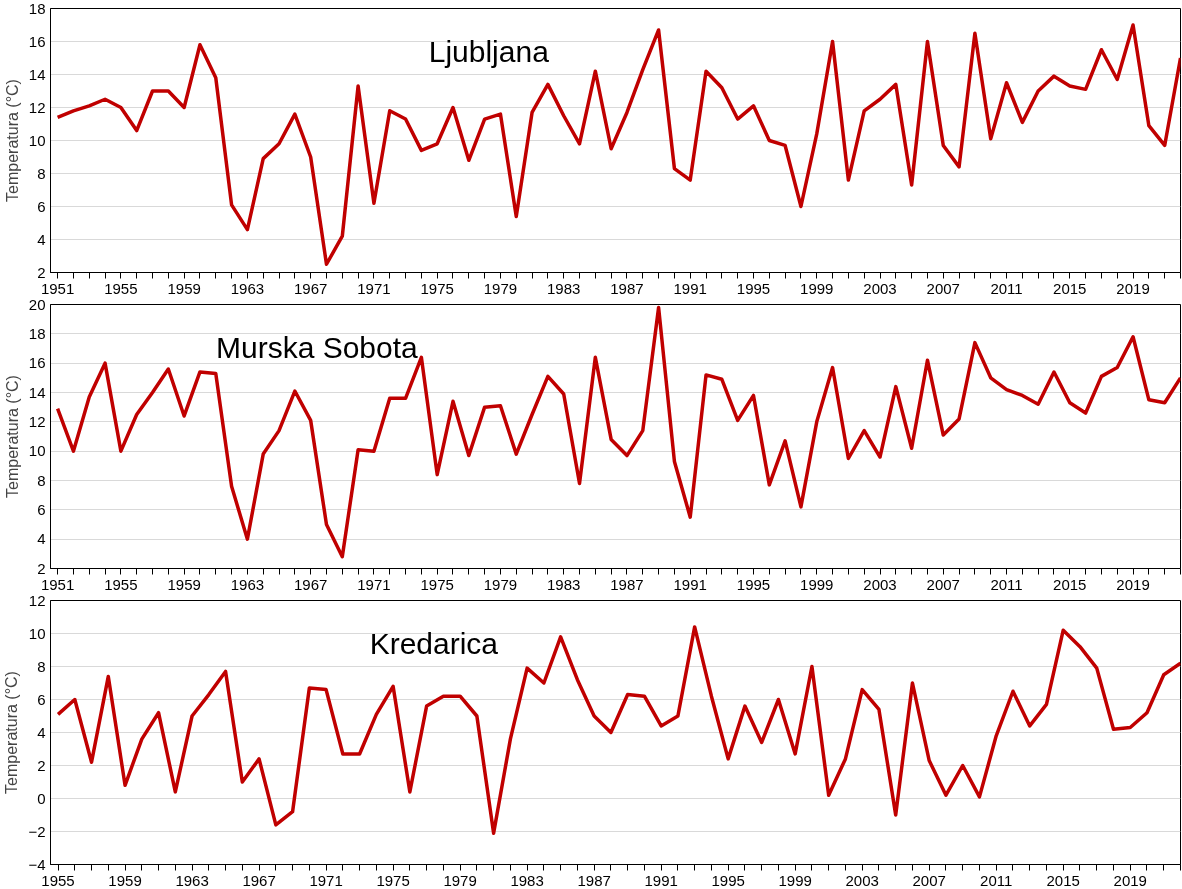 This screenshot has height=889, width=1182. What do you see at coordinates (434, 643) in the screenshot?
I see `text: Kredarica` at bounding box center [434, 643].